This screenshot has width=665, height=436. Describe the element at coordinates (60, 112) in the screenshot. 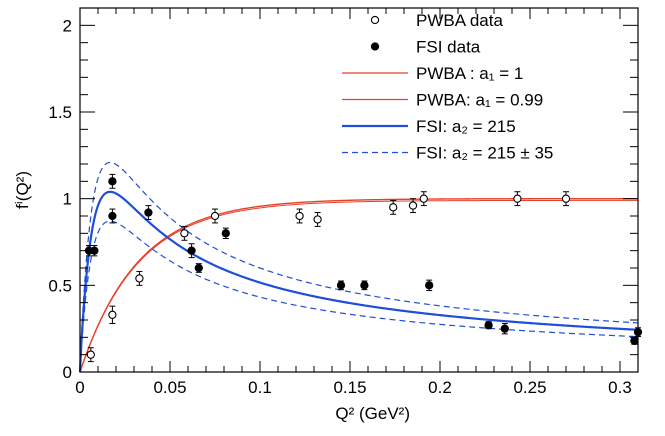

I see `y-tick-label: 1.5` at that location.